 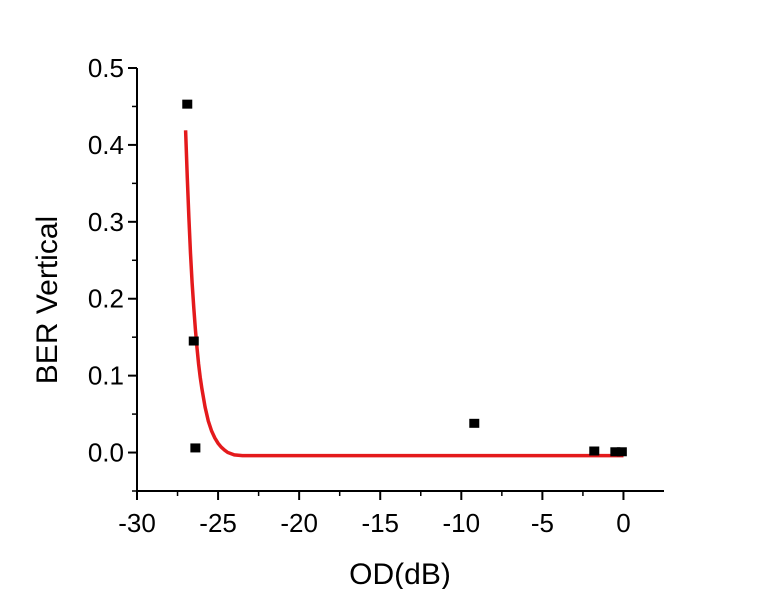 I want to click on y-axis-title: BER Vertical, so click(x=47, y=300).